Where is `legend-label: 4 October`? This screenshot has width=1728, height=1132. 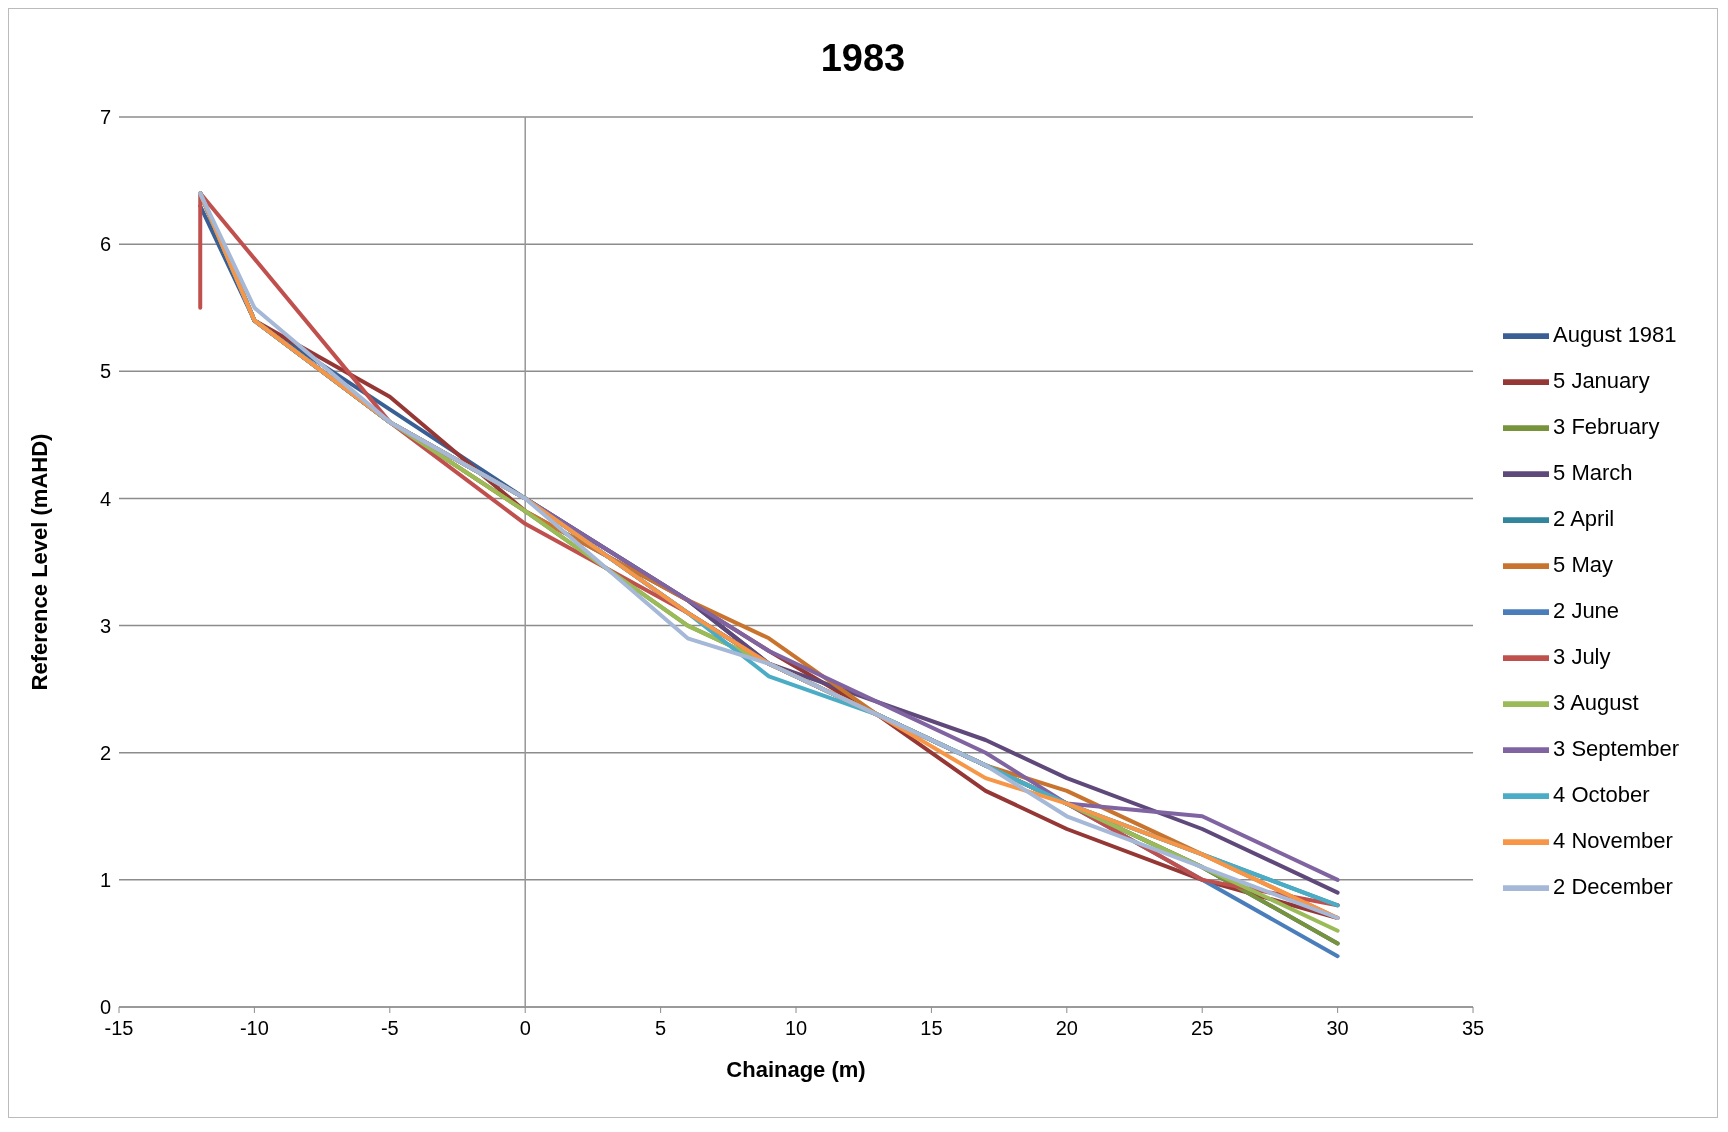
legend-label: 4 October is located at coordinates (1601, 794).